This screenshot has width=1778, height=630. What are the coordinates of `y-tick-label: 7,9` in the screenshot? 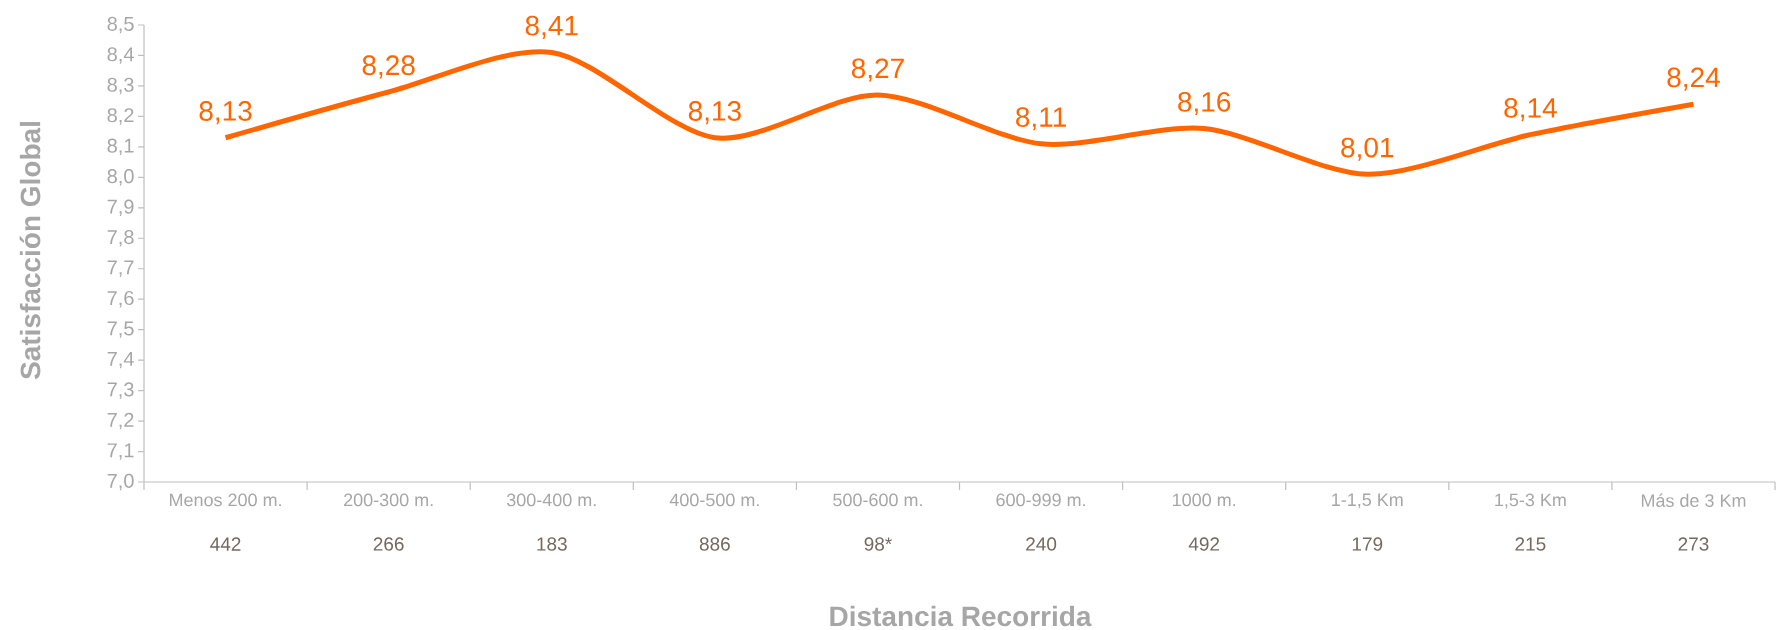 It's located at (120, 208).